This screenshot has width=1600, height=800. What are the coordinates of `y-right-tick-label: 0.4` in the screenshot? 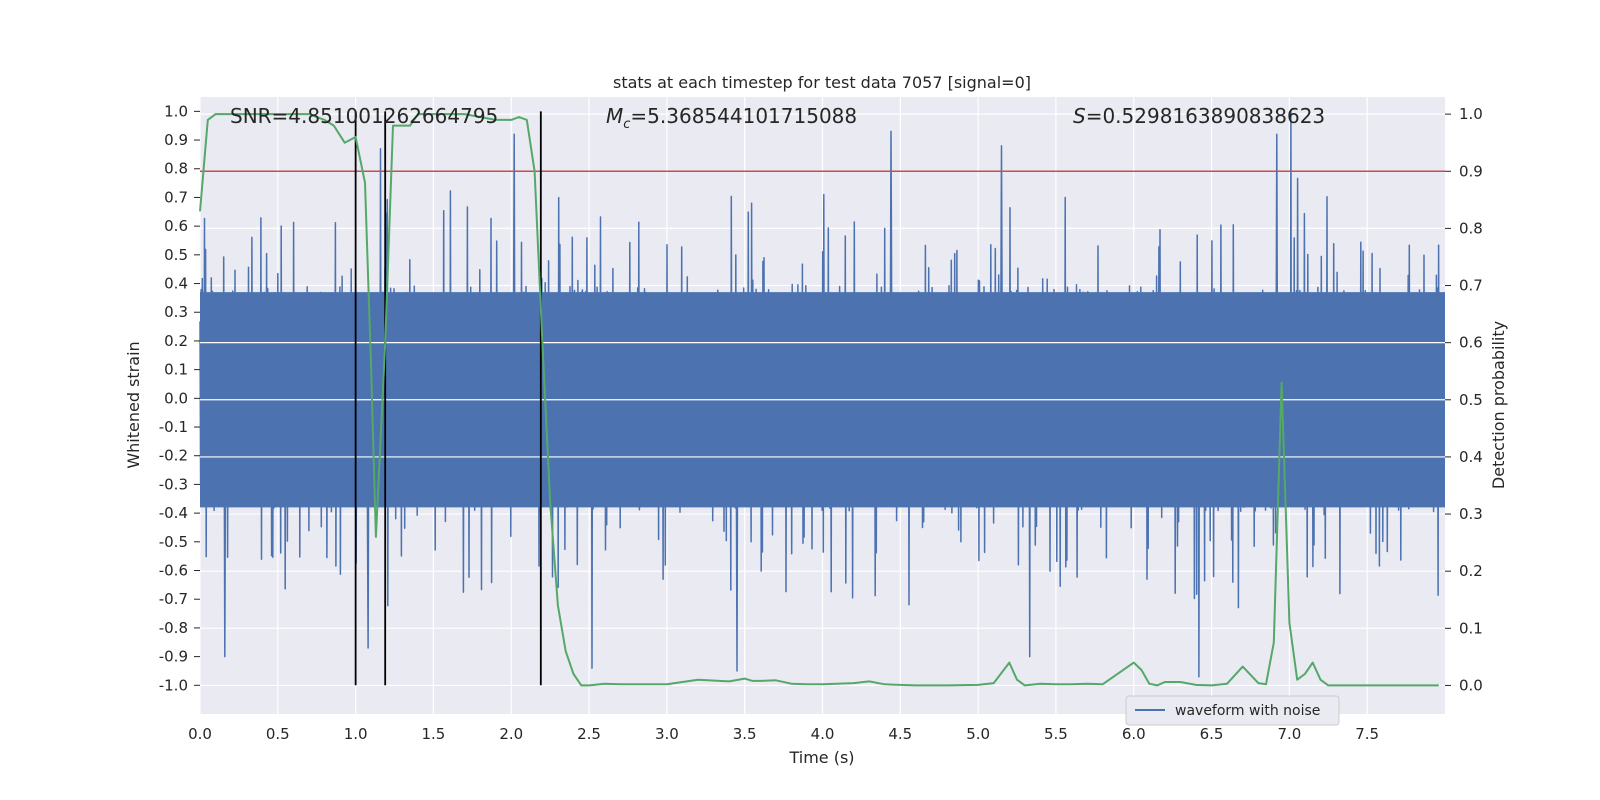 It's located at (1471, 457).